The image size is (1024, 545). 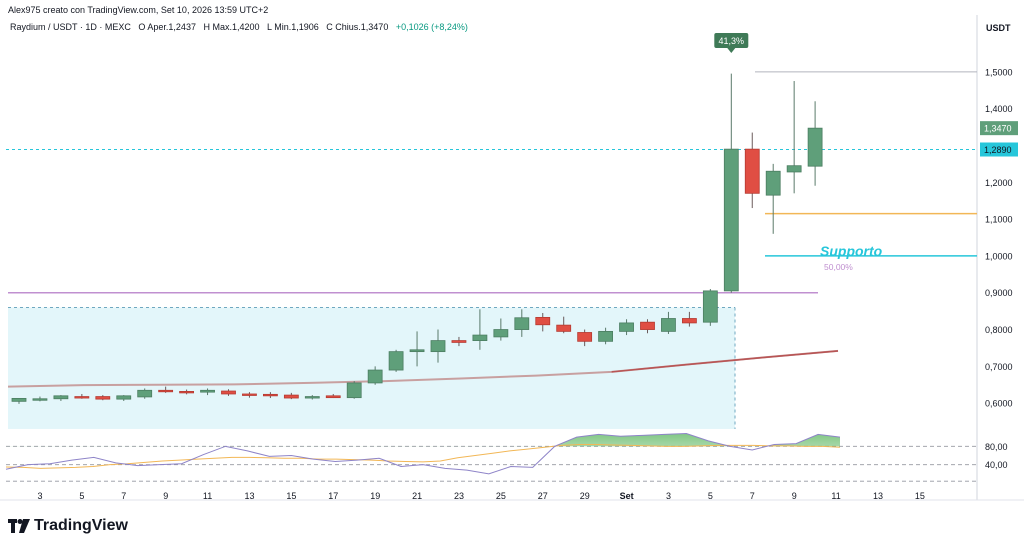 What do you see at coordinates (459, 496) in the screenshot?
I see `time-tick-label: 23` at bounding box center [459, 496].